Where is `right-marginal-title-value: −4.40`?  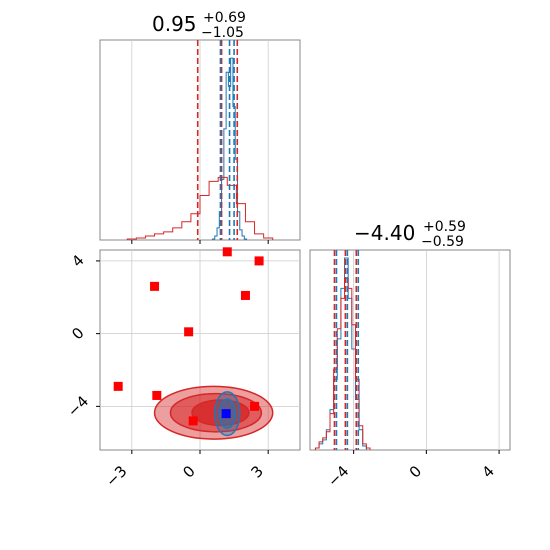 right-marginal-title-value: −4.40 is located at coordinates (384, 233).